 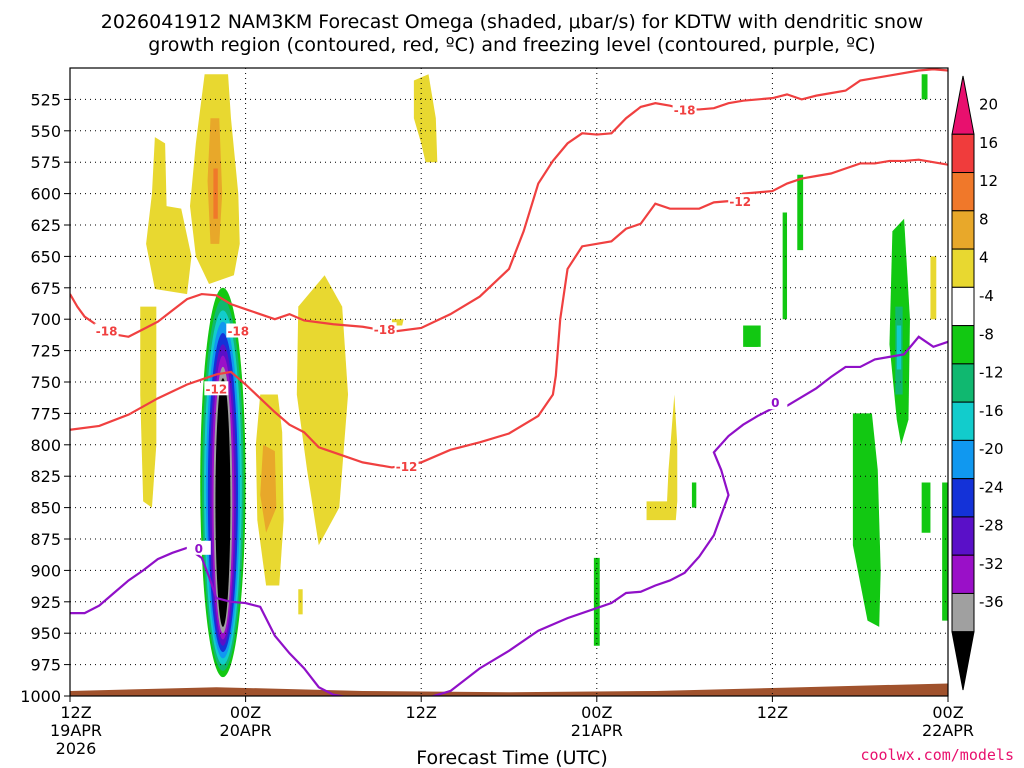 I want to click on colorbar-label: -4, so click(x=986, y=296).